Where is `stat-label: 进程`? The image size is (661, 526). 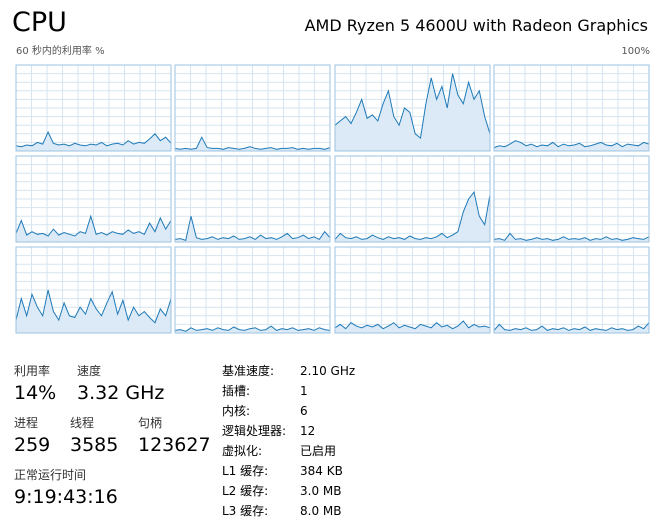
stat-label: 进程 is located at coordinates (26, 423).